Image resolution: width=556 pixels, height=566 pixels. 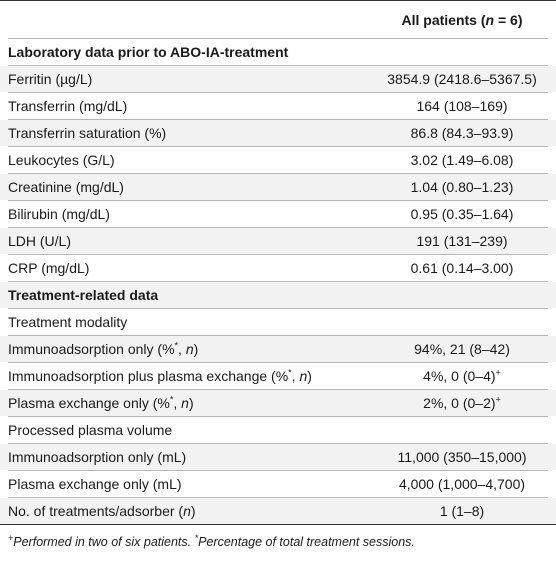 What do you see at coordinates (278, 268) in the screenshot?
I see `table-row: CRP (mg/dL) 0.61 (0.14–3.00)` at bounding box center [278, 268].